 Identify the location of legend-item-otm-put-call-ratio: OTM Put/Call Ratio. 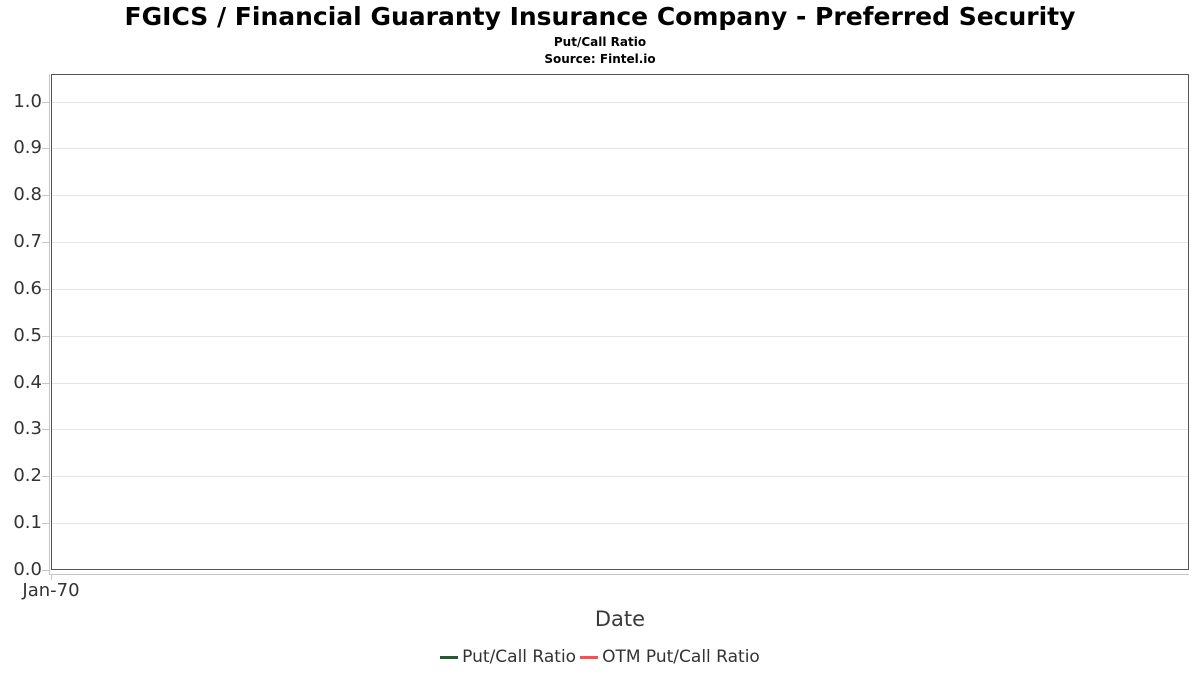
(670, 657).